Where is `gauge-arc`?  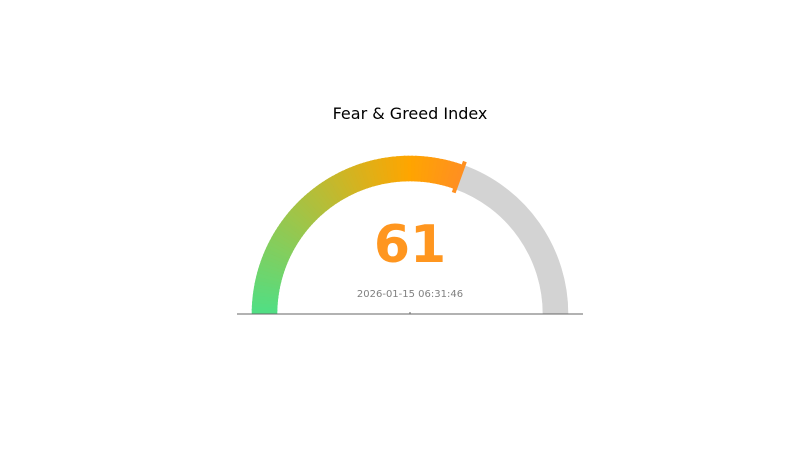
gauge-arc is located at coordinates (410, 235).